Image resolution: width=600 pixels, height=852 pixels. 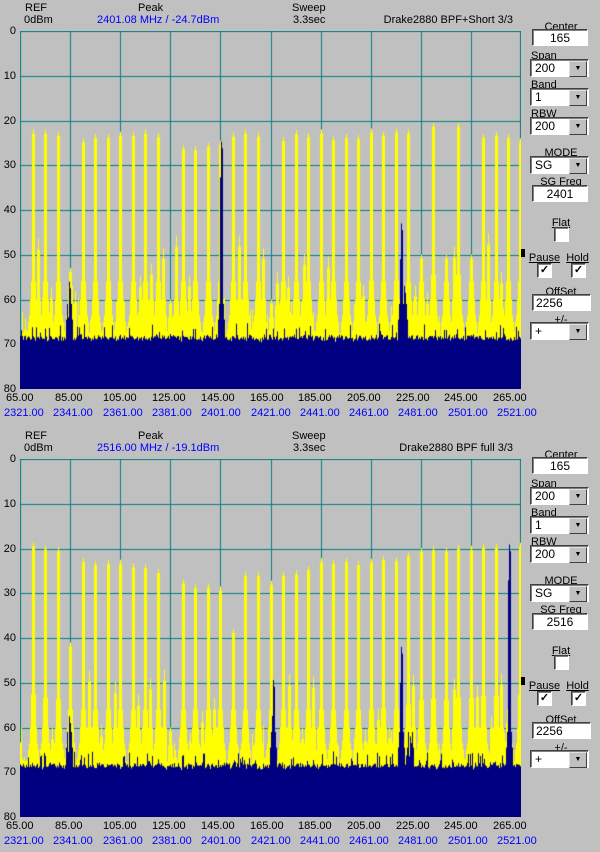 What do you see at coordinates (123, 841) in the screenshot?
I see `x-axis-tick-rf: 2361.00` at bounding box center [123, 841].